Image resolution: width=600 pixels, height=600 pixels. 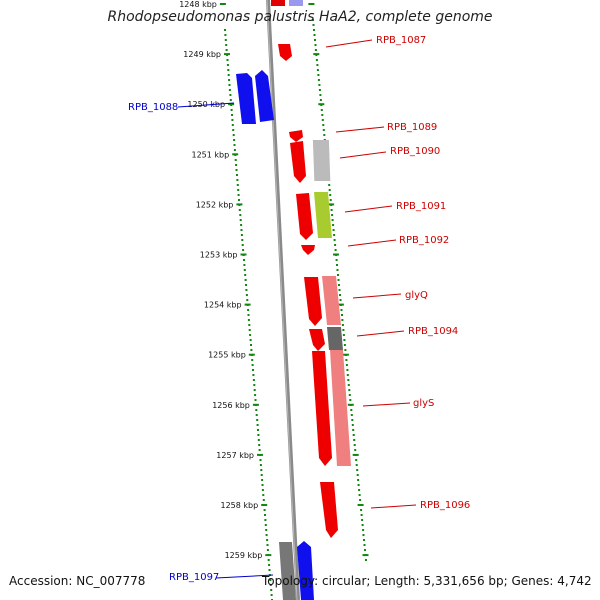 What do you see at coordinates (321, 160) in the screenshot?
I see `gene-rpb-1090-grey` at bounding box center [321, 160].